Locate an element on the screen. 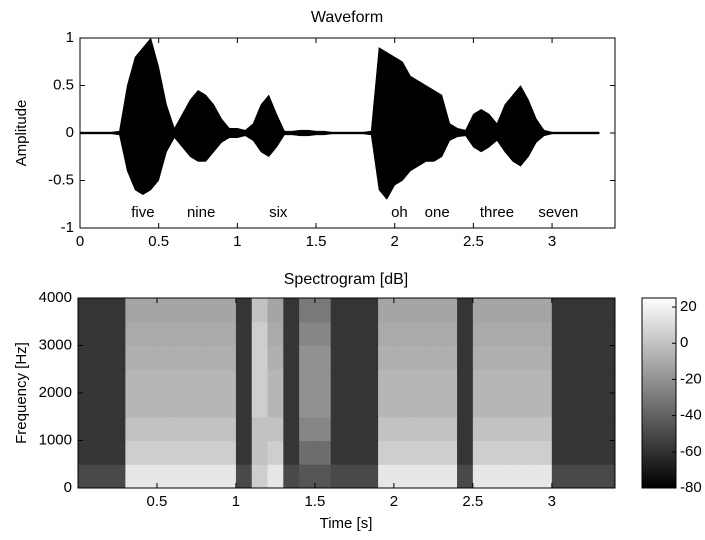 The image size is (705, 540). colorbar is located at coordinates (659, 393).